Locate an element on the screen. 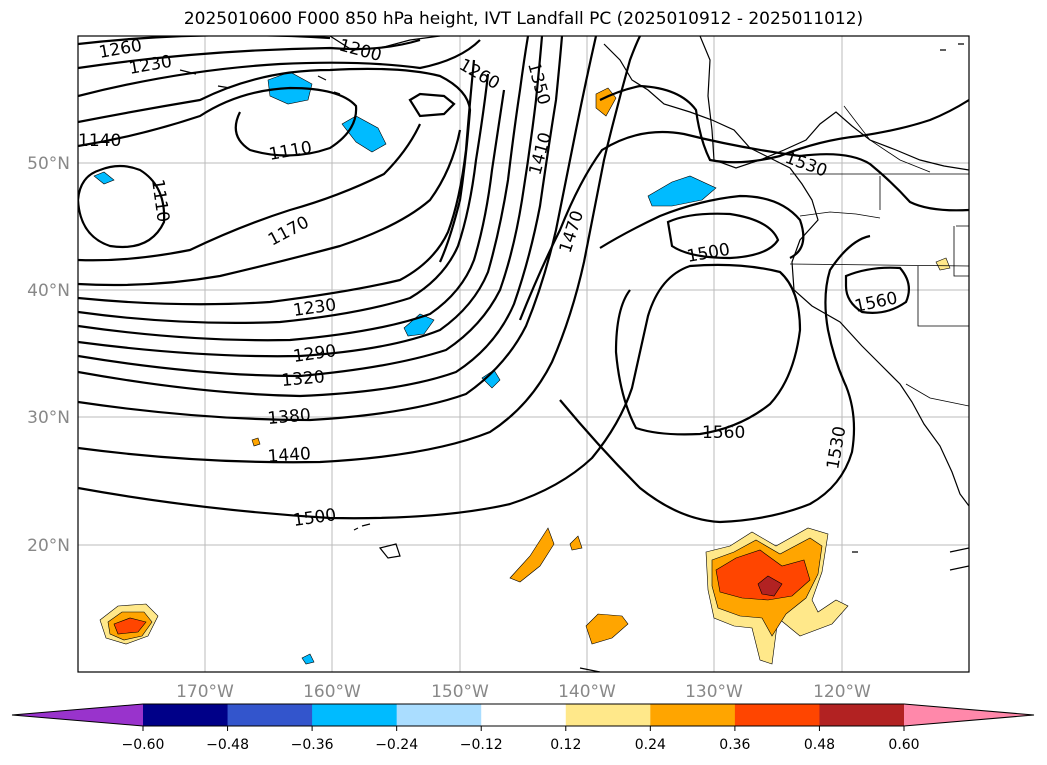 This screenshot has width=1047, height=765. colorbar-tick-label: 0.24 is located at coordinates (650, 745).